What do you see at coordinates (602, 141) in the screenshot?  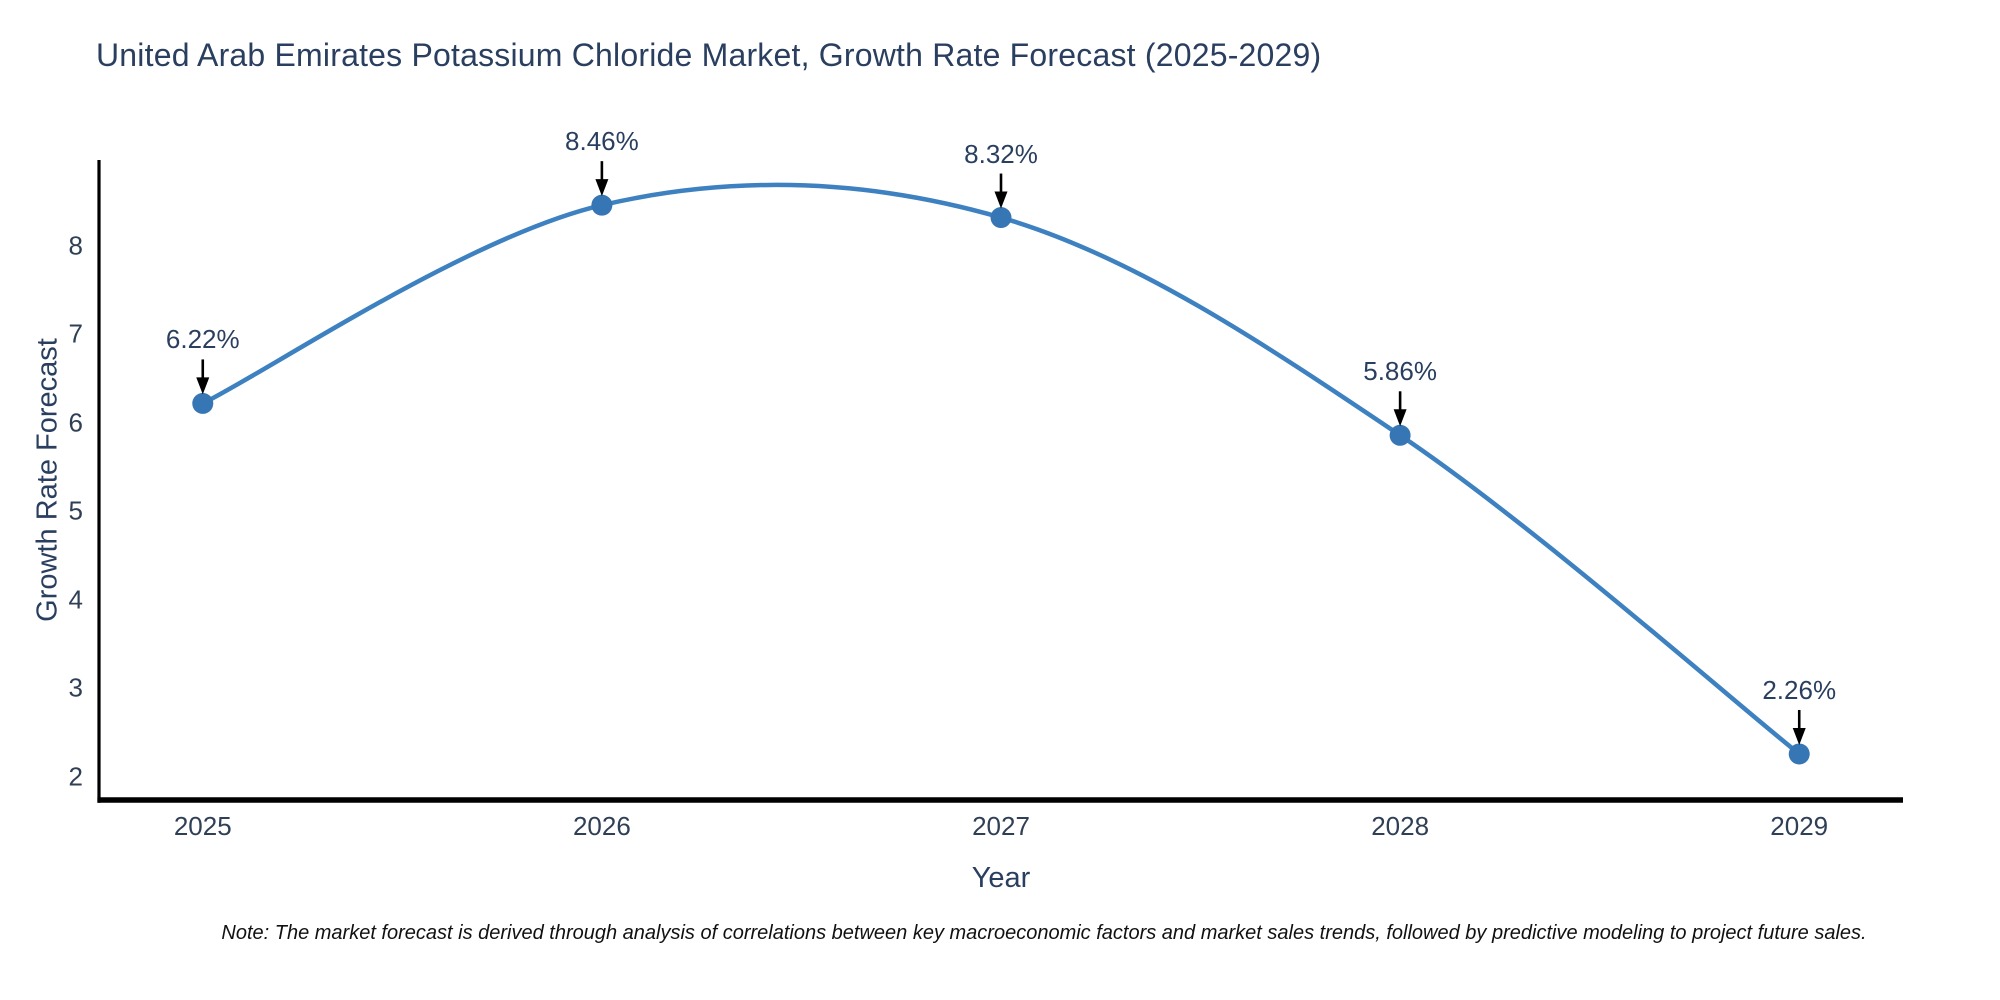 I see `data-point-label: 8.46%` at bounding box center [602, 141].